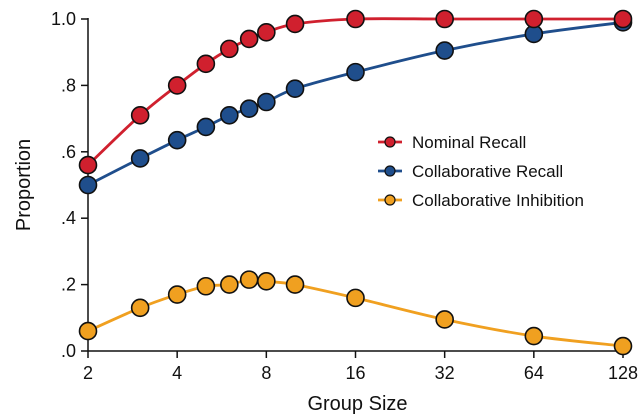  Describe the element at coordinates (68, 285) in the screenshot. I see `y-tick-label: .2` at that location.